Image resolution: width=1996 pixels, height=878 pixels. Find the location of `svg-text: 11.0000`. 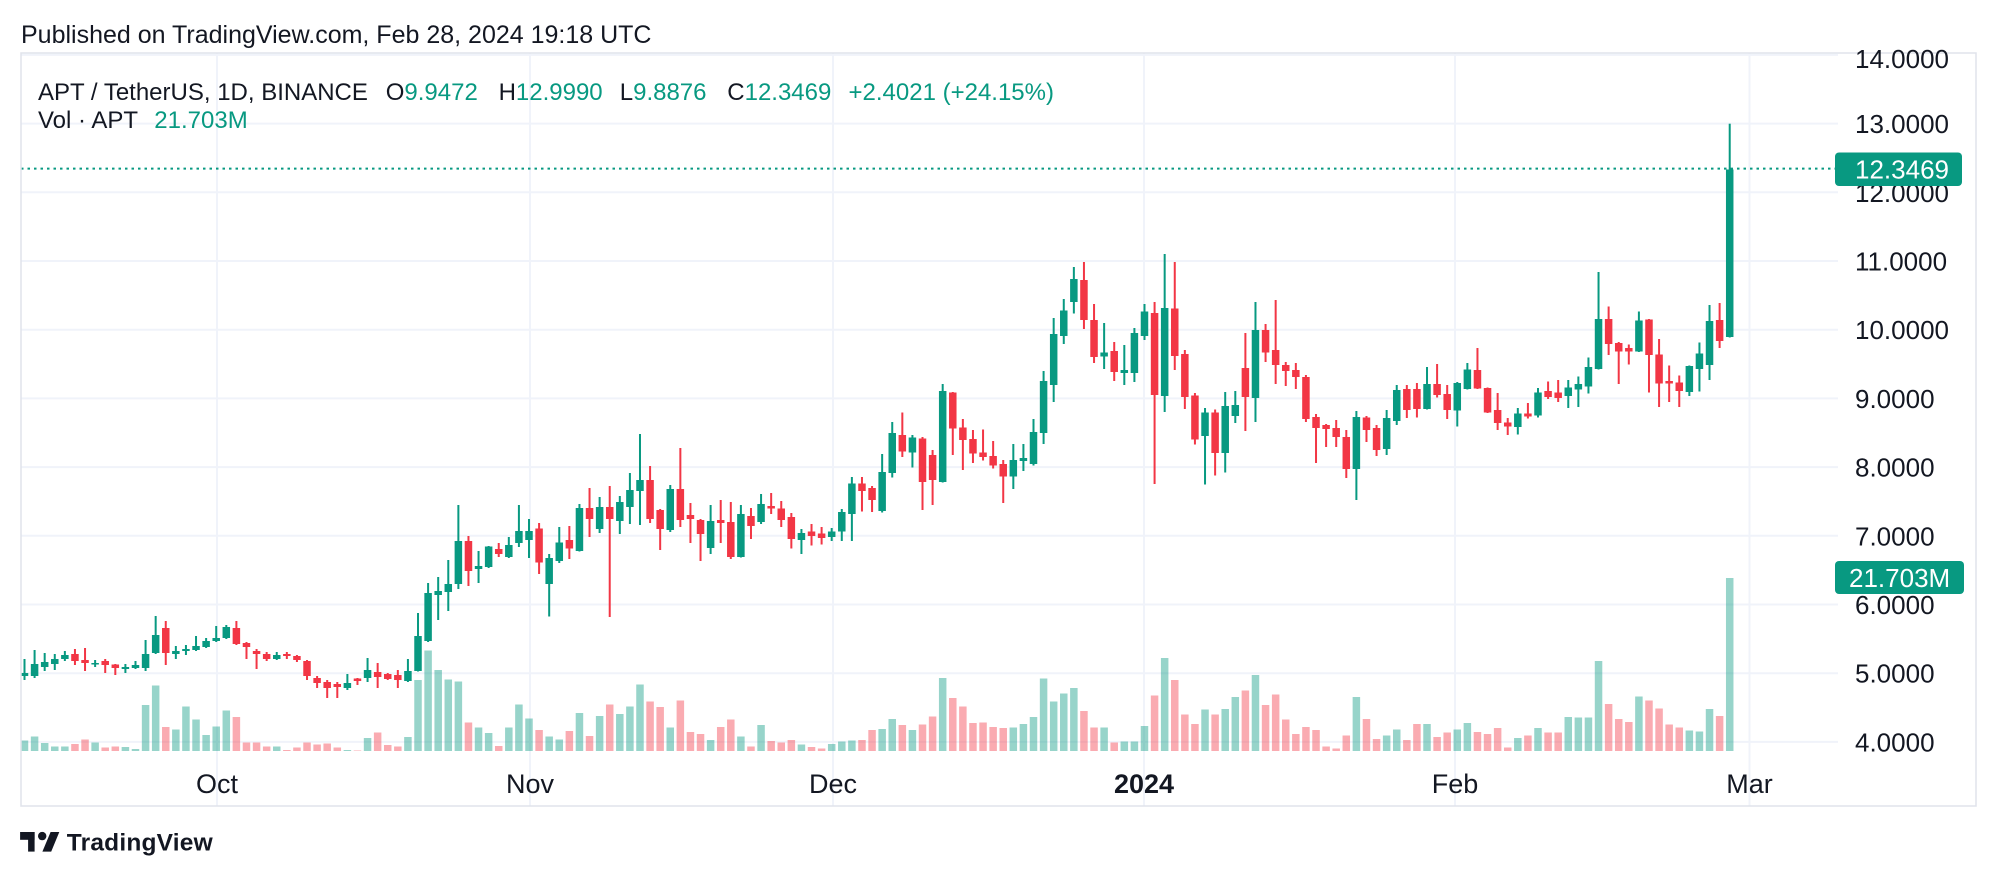

svg-text: 11.0000 is located at coordinates (1901, 262).